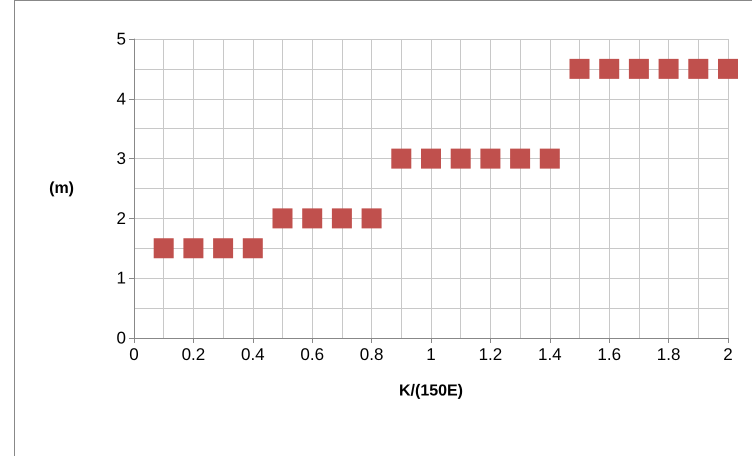  Describe the element at coordinates (121, 338) in the screenshot. I see `y-tick-label: 0` at that location.